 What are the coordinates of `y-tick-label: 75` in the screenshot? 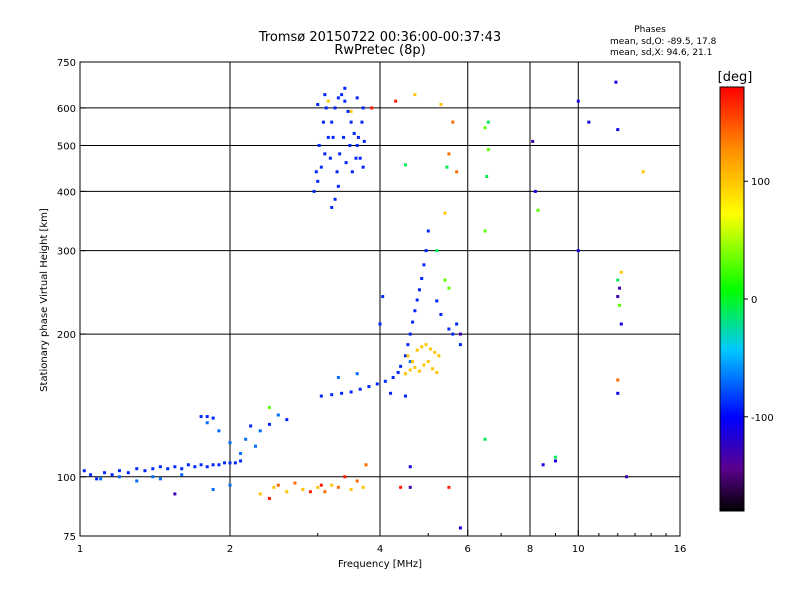 It's located at (69, 537).